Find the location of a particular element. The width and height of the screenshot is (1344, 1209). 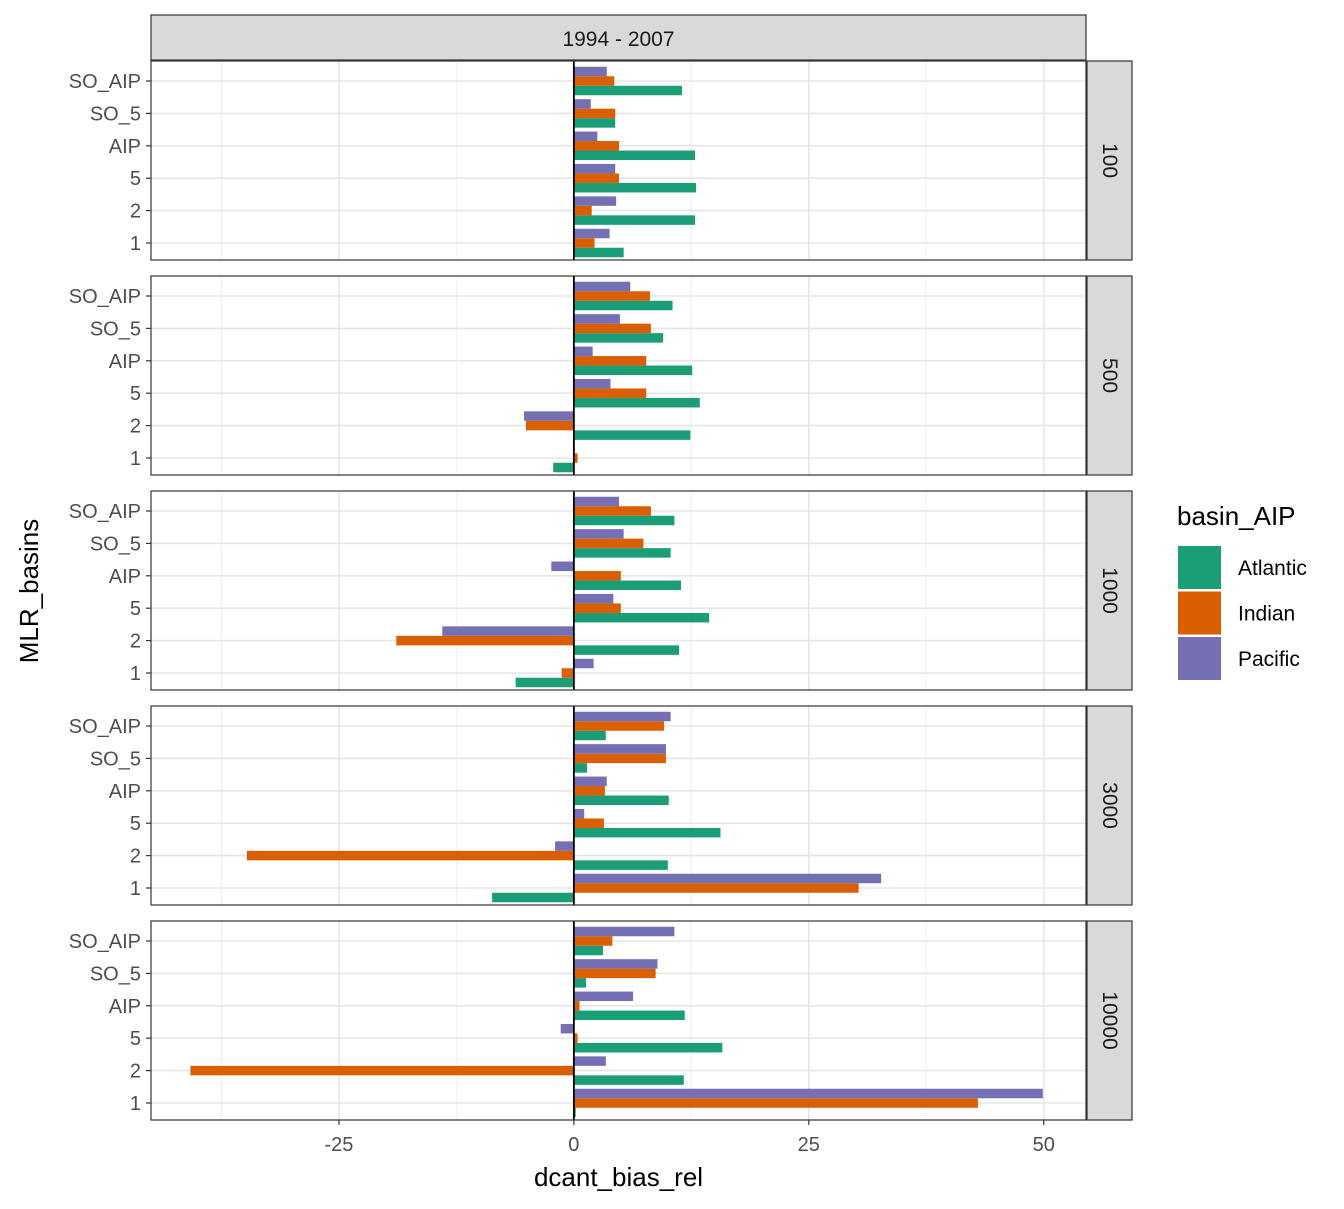

bar-100-atlantic-aip is located at coordinates (634, 155).